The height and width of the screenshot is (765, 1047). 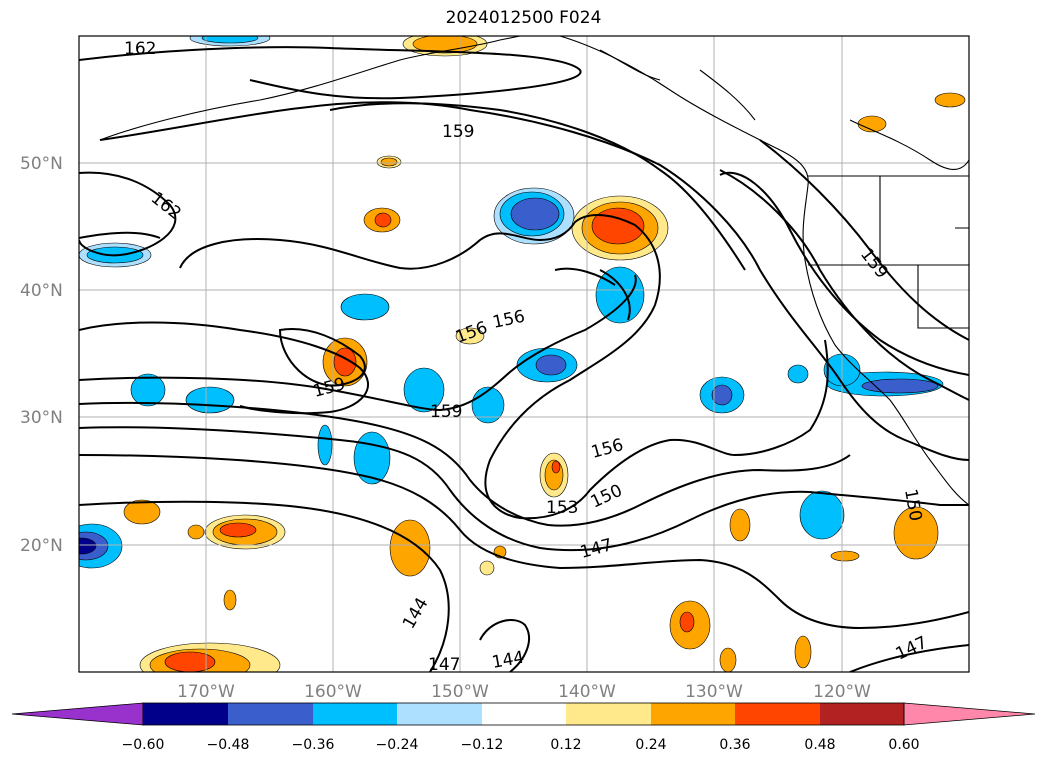 I want to click on map-title: 2024012500 F024, so click(x=523, y=18).